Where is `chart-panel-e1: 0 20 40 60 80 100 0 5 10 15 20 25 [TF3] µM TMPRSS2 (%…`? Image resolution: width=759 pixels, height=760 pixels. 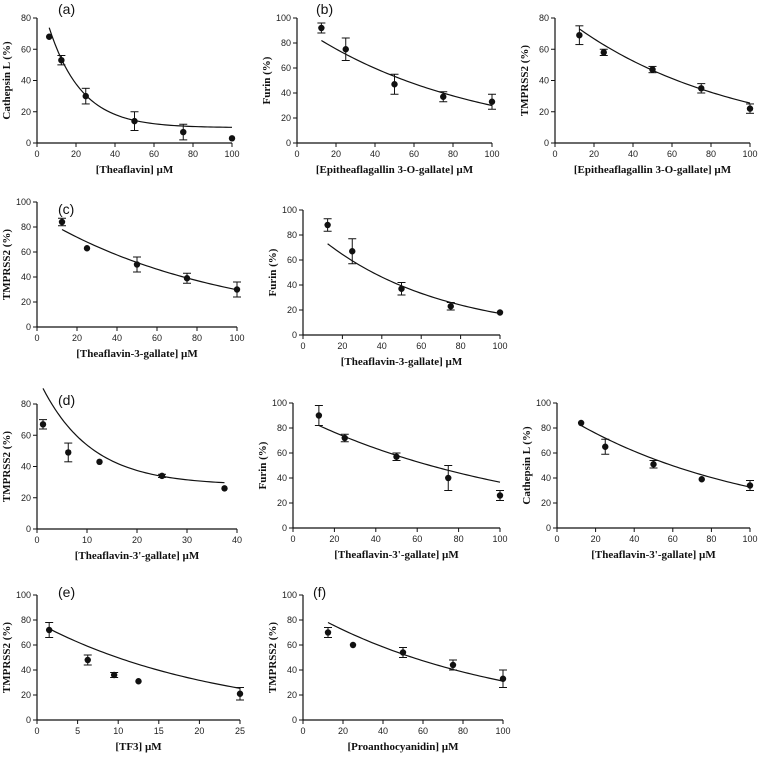
chart-panel-e1: 0 20 40 60 80 100 0 5 10 15 20 25 [TF3] µM TMPRSS2 (%… is located at coordinates (123, 668).